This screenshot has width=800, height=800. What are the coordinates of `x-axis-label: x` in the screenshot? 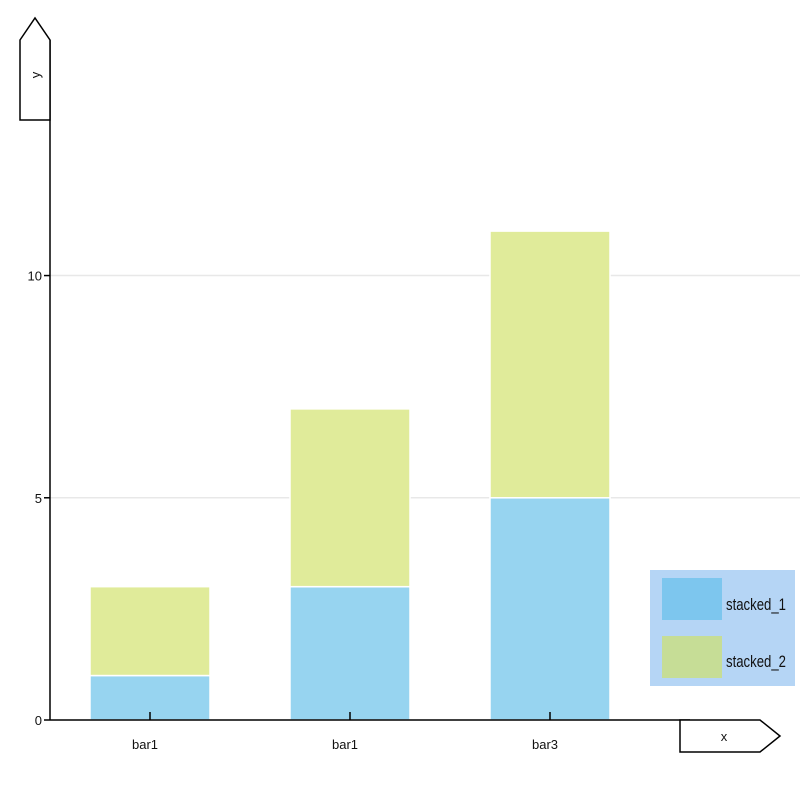 It's located at (724, 736).